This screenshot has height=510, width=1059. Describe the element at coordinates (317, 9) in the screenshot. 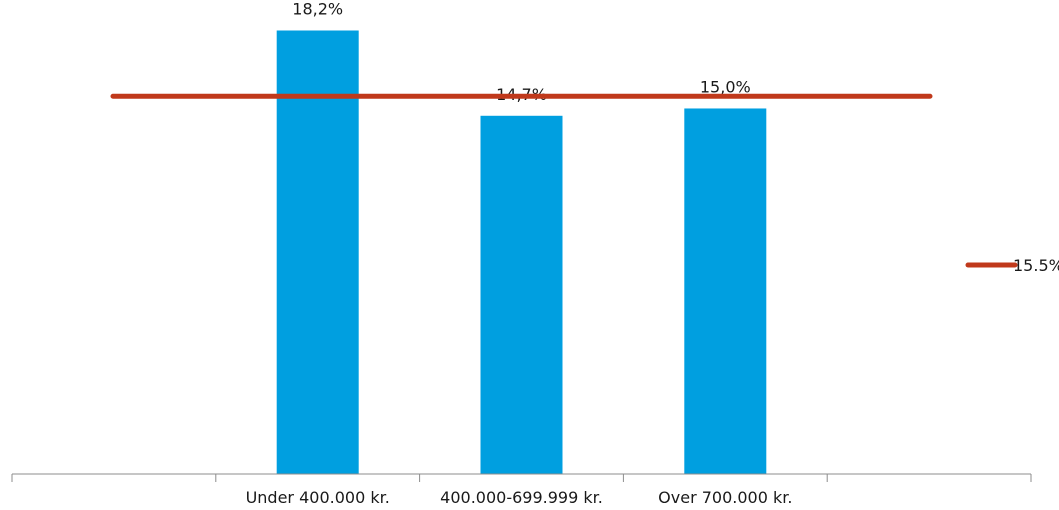

I see `data-label: 18,2%` at that location.